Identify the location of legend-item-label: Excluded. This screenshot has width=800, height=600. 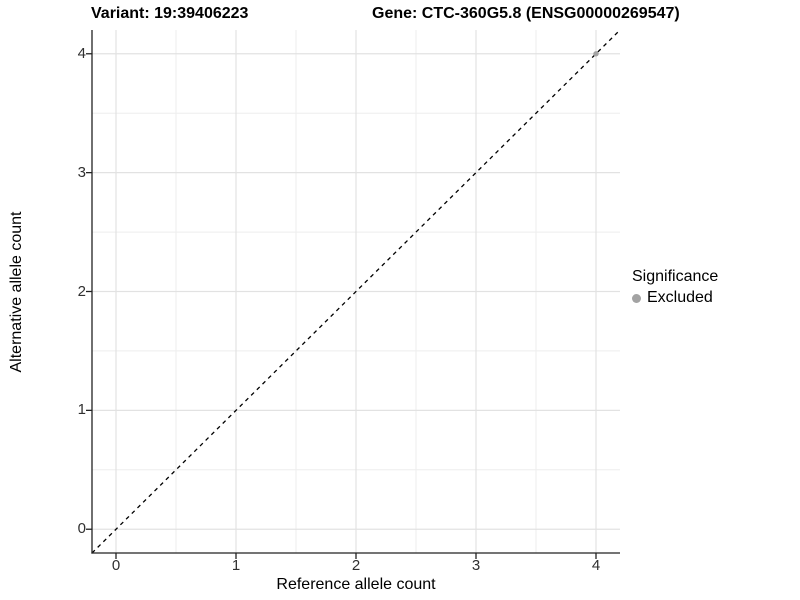
(680, 297).